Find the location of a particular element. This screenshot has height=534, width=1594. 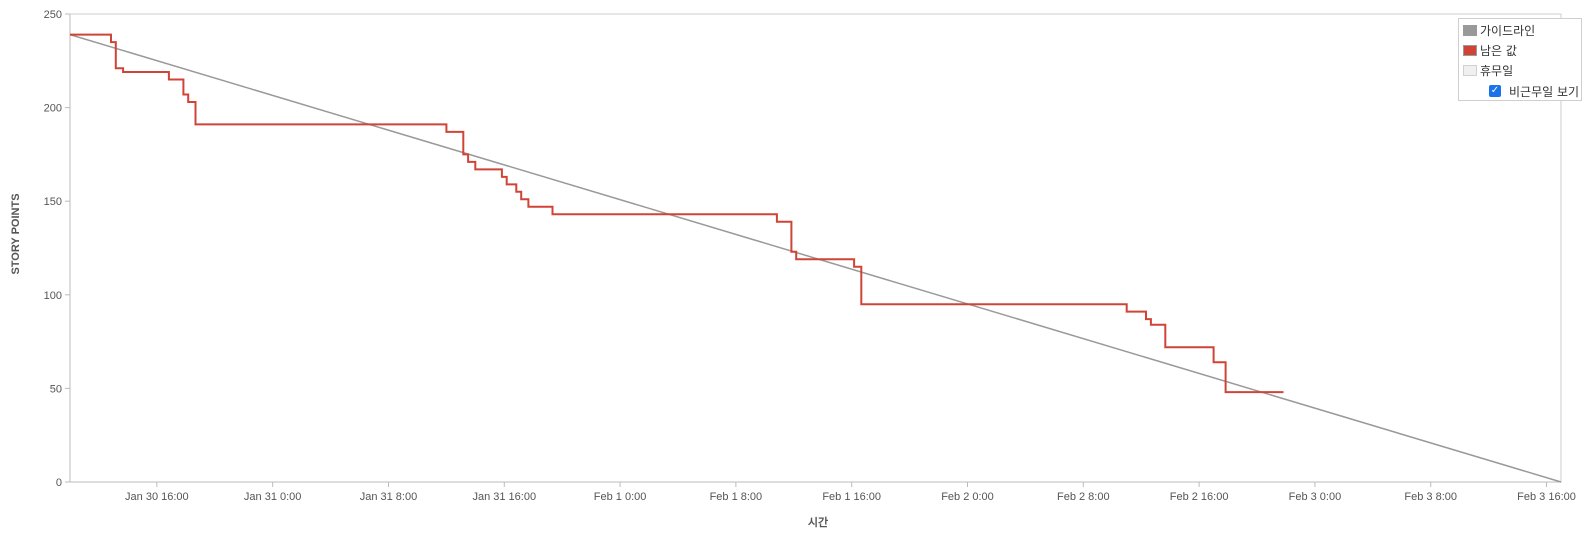

legend-item-remaining: 남은 값 is located at coordinates (1490, 50).